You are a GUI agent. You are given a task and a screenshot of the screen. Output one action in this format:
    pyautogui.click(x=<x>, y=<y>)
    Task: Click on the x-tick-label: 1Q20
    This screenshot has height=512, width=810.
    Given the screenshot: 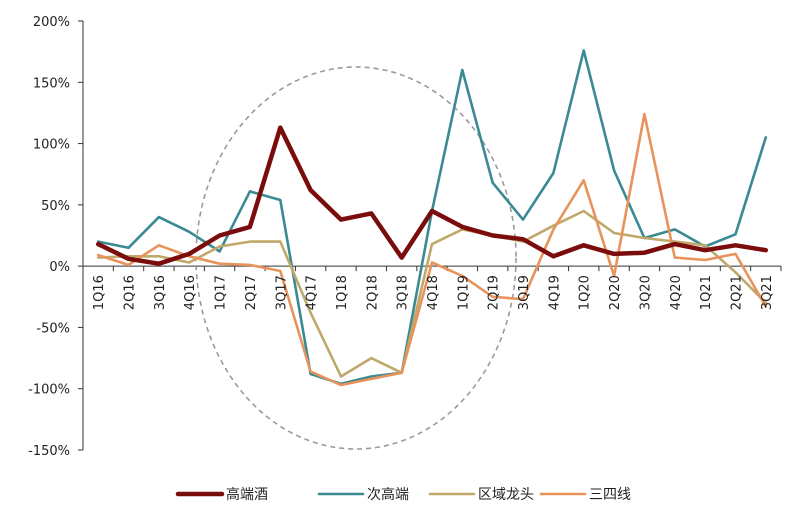 What is the action you would take?
    pyautogui.click(x=585, y=292)
    